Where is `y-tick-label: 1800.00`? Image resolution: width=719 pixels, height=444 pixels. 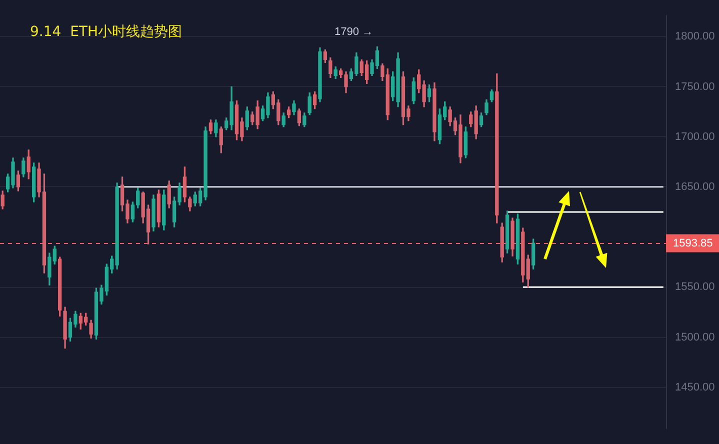
y-tick-label: 1800.00 is located at coordinates (695, 36).